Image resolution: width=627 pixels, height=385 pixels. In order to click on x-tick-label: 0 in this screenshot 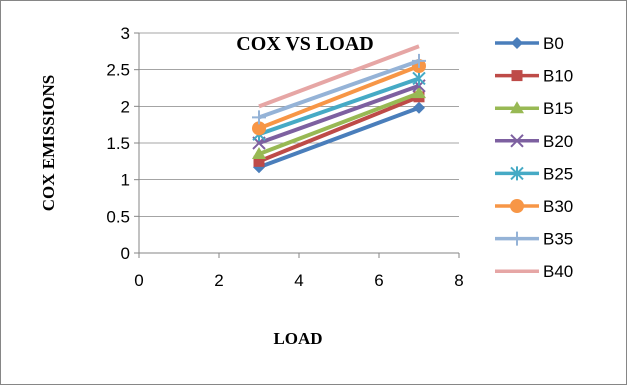, I will do `click(138, 280)`.